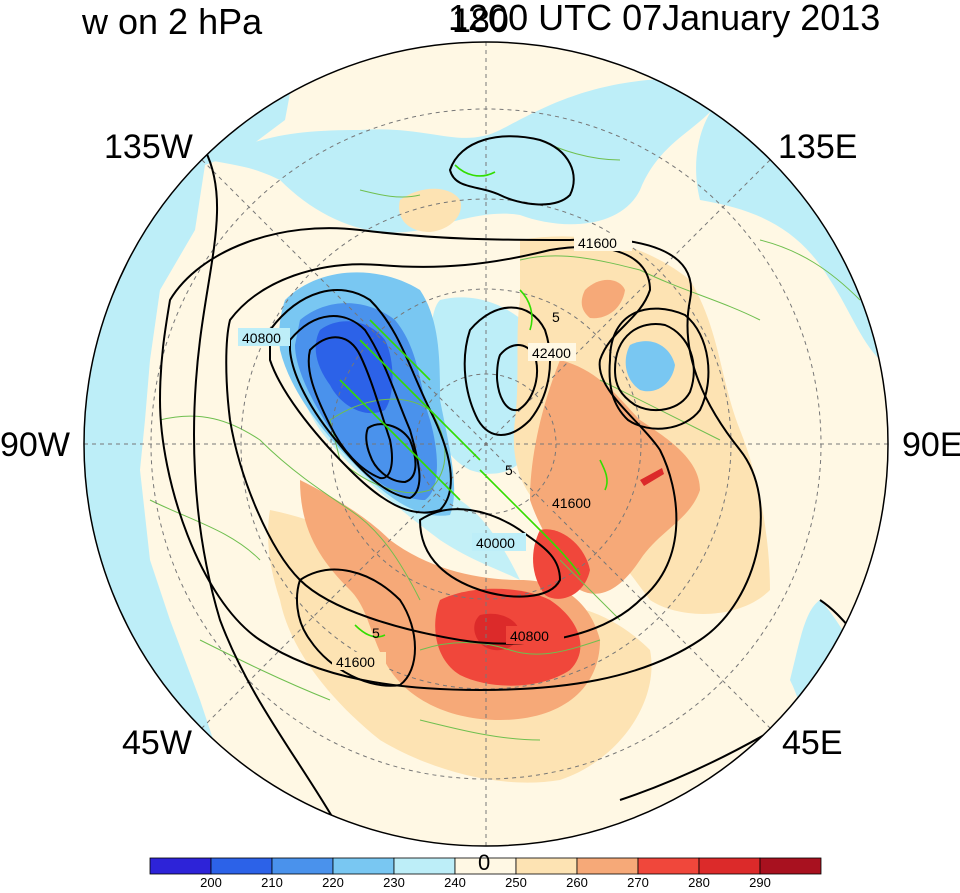  What do you see at coordinates (430, 210) in the screenshot?
I see `fill-260-tan-north` at bounding box center [430, 210].